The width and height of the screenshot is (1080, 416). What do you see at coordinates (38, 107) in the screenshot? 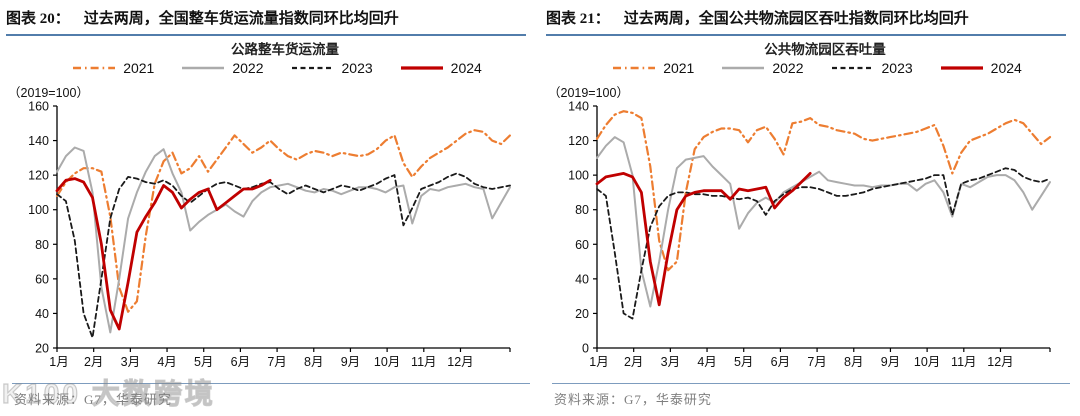
I see `y-tick-label: 160` at bounding box center [38, 107].